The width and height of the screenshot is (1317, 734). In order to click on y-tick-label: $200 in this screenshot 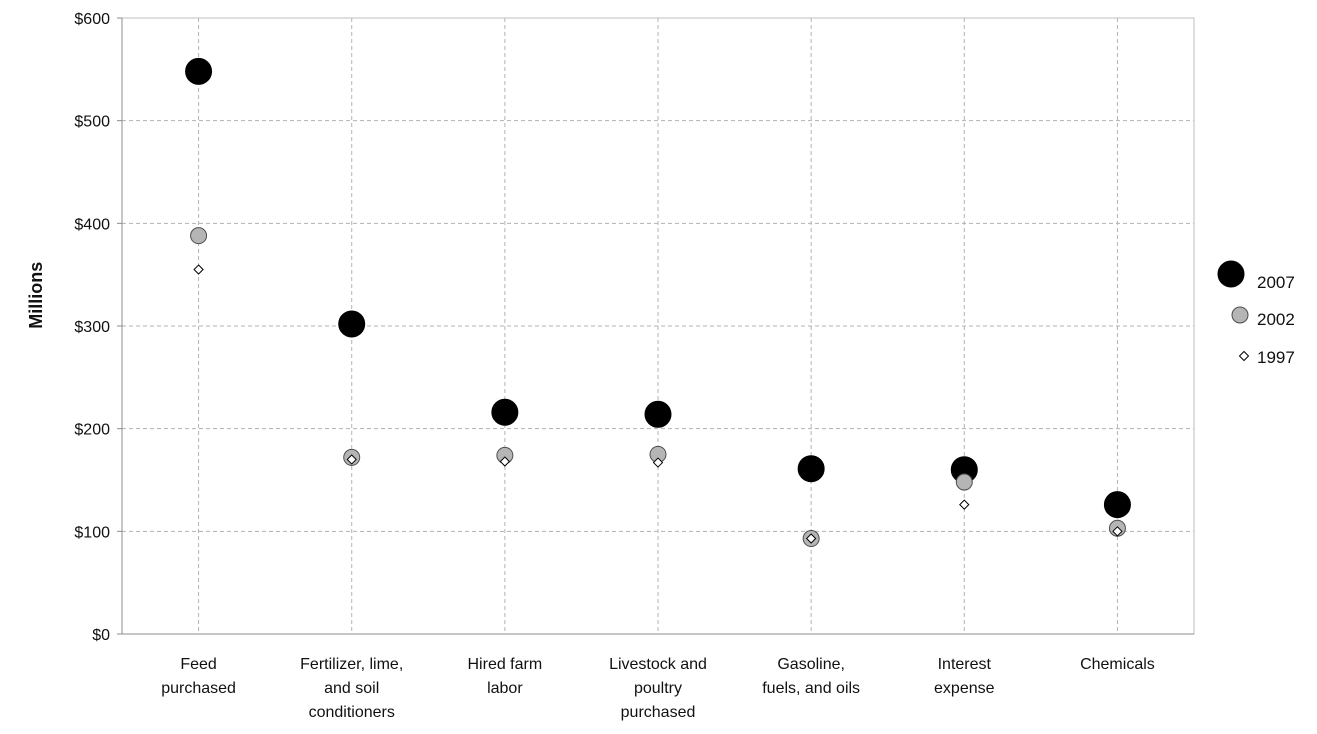, I will do `click(92, 430)`.